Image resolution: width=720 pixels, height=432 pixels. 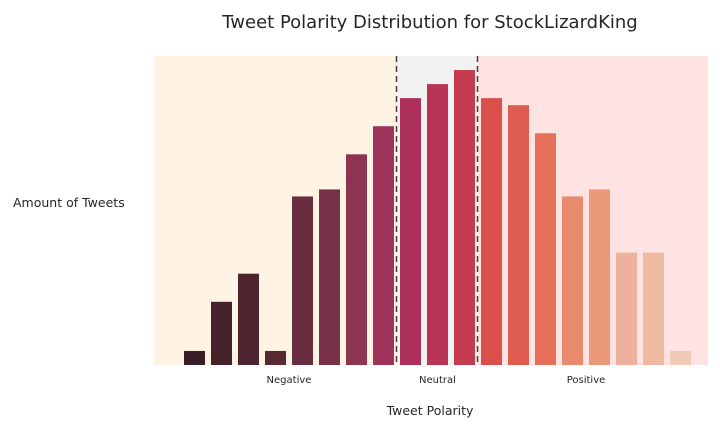 I want to click on x-tick-labels: Negative Neutral Positive, so click(x=436, y=380).